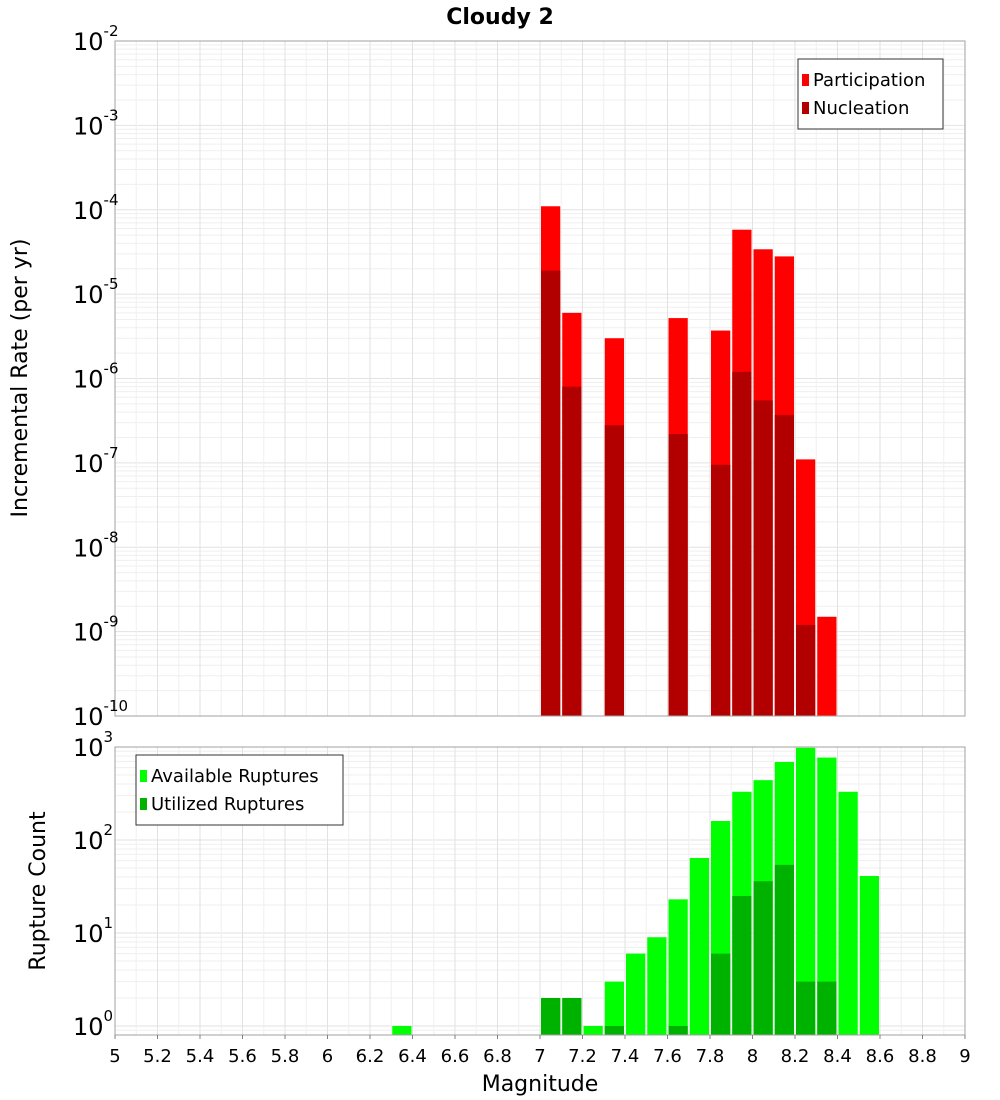  What do you see at coordinates (582, 1056) in the screenshot?
I see `x-tick-label: 7.2` at bounding box center [582, 1056].